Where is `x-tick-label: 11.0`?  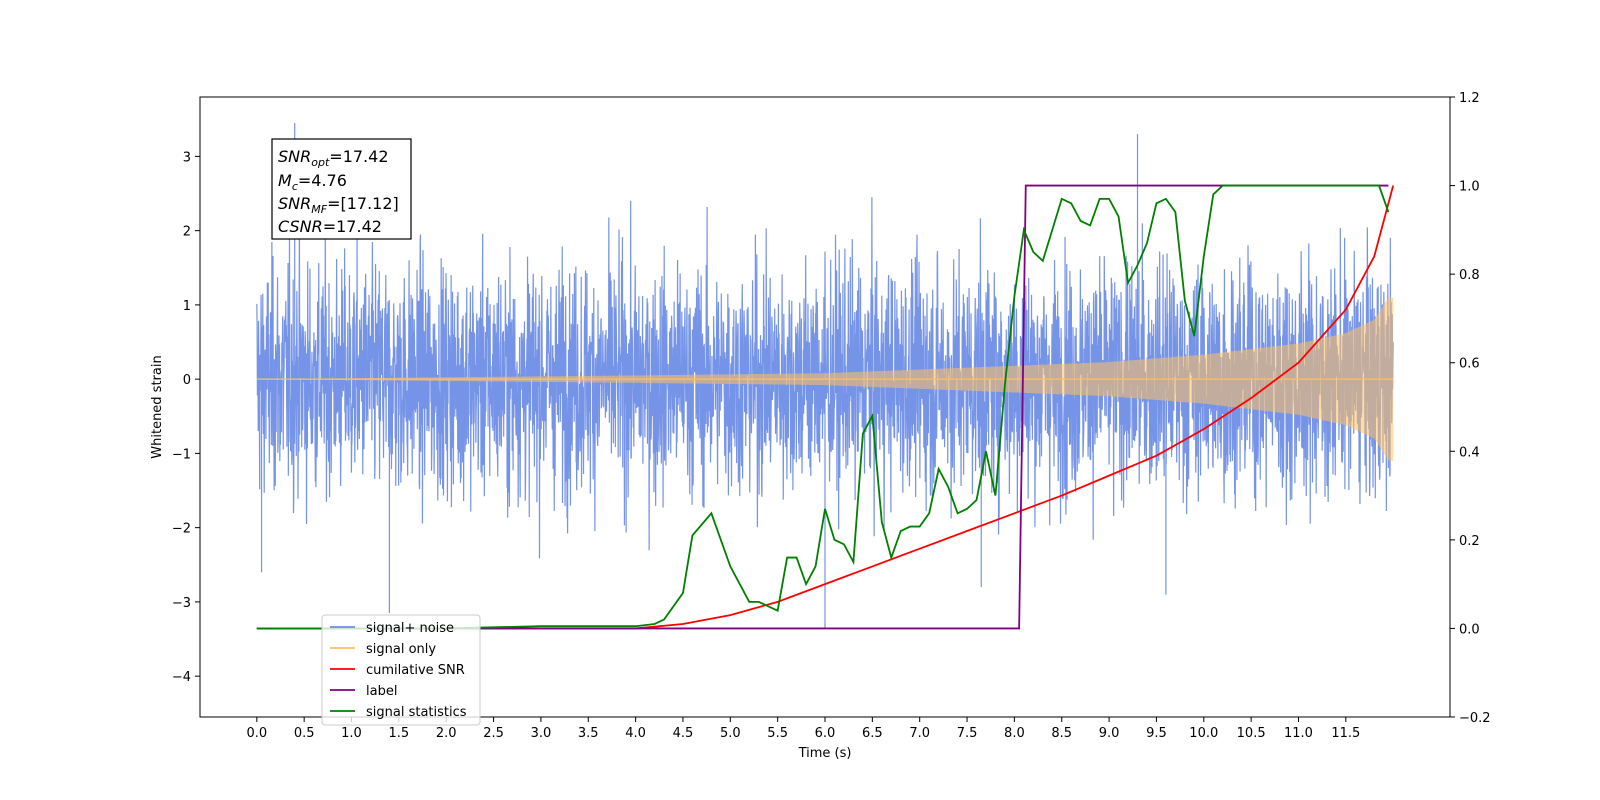 x-tick-label: 11.0 is located at coordinates (1298, 733).